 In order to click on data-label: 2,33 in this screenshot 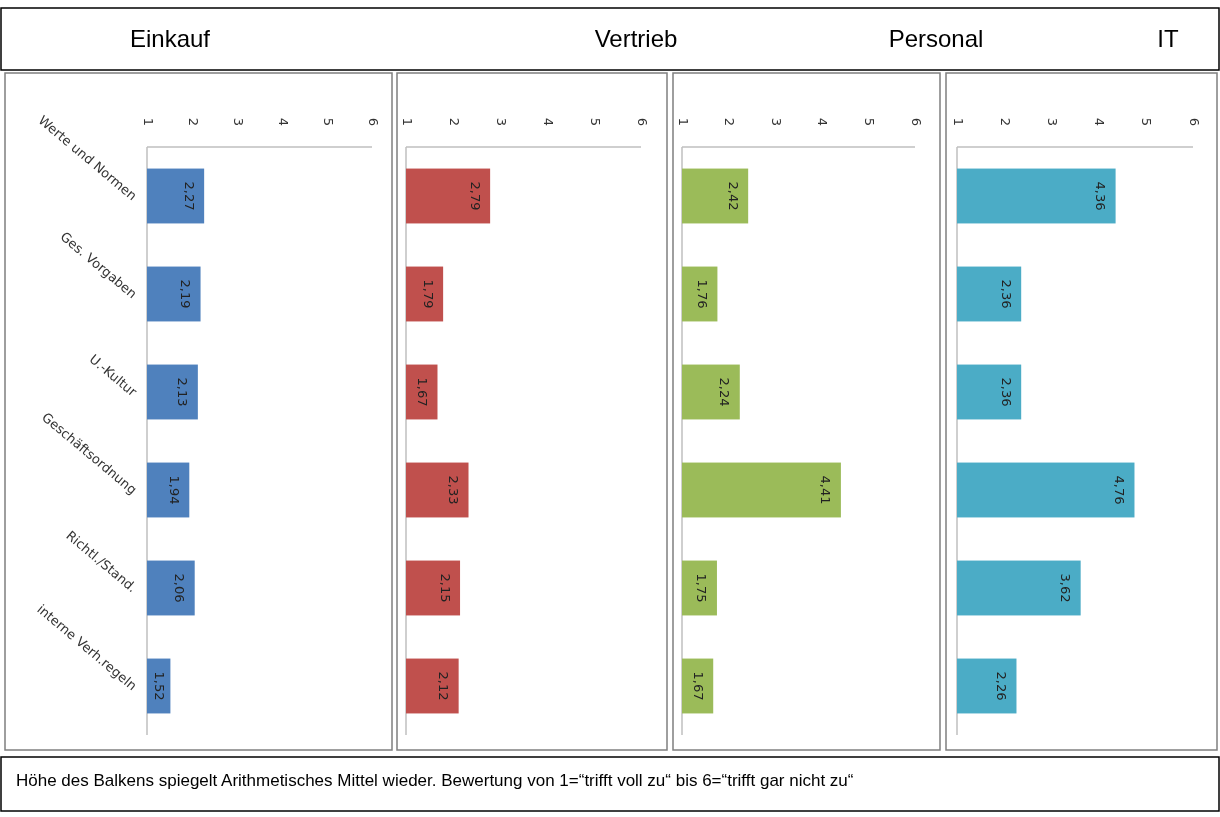, I will do `click(454, 490)`.